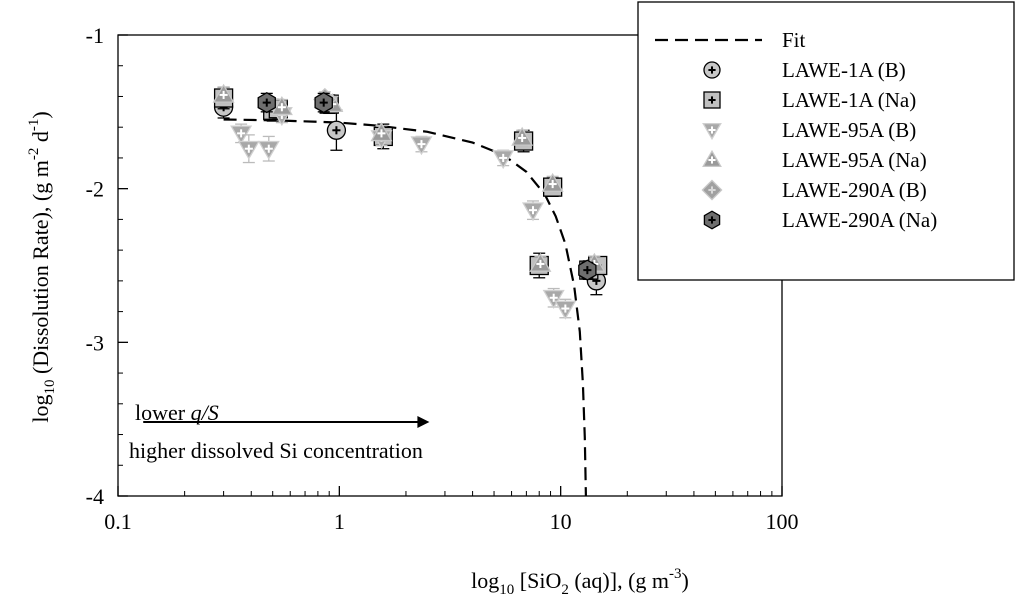 The width and height of the screenshot is (1017, 607). I want to click on legend-label: LAWE-95A (Na), so click(854, 160).